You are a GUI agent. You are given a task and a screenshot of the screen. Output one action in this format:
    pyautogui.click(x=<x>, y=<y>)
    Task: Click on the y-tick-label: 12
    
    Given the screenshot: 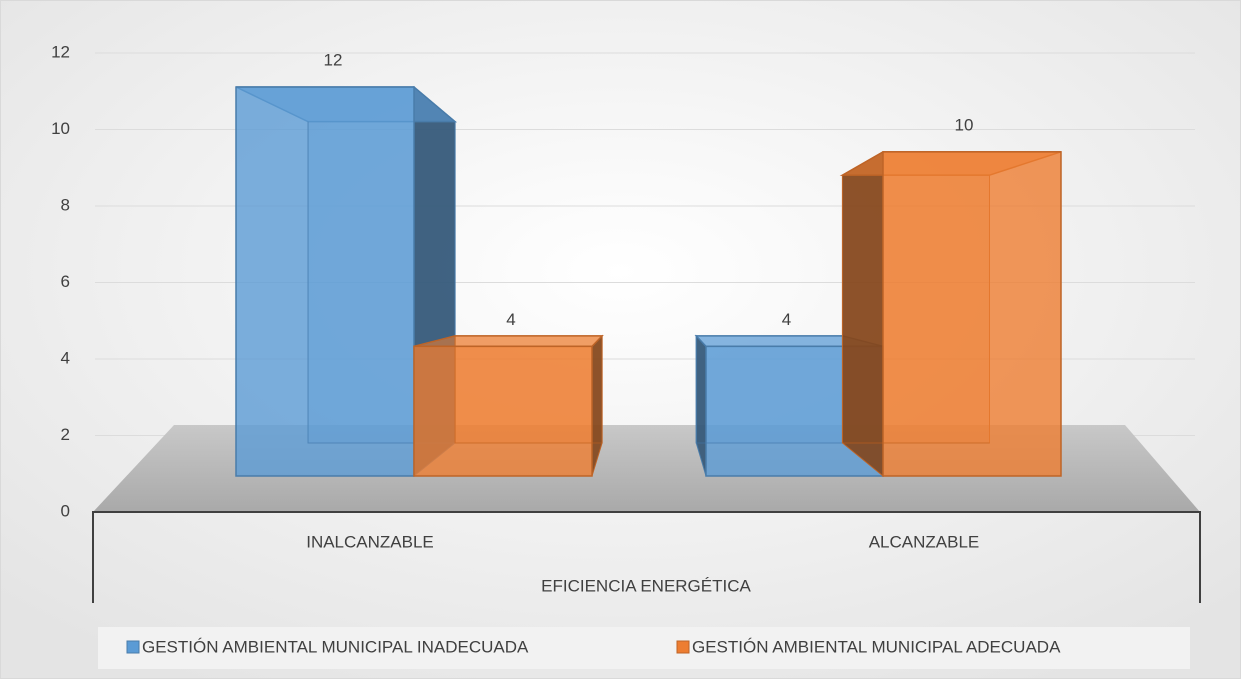 What is the action you would take?
    pyautogui.click(x=60, y=51)
    